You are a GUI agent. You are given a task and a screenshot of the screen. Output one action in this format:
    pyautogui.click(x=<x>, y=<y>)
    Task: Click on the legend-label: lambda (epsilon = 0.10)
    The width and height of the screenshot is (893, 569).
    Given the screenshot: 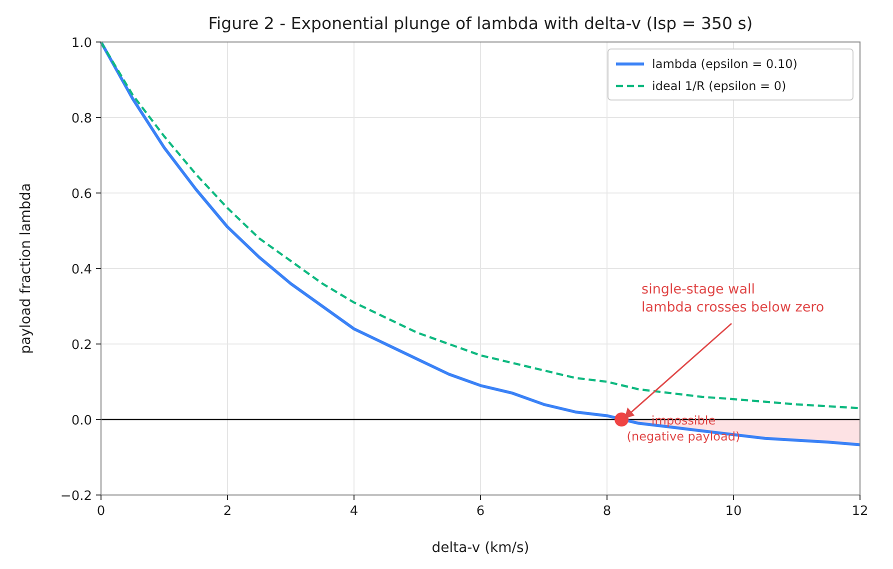 What is the action you would take?
    pyautogui.click(x=725, y=64)
    